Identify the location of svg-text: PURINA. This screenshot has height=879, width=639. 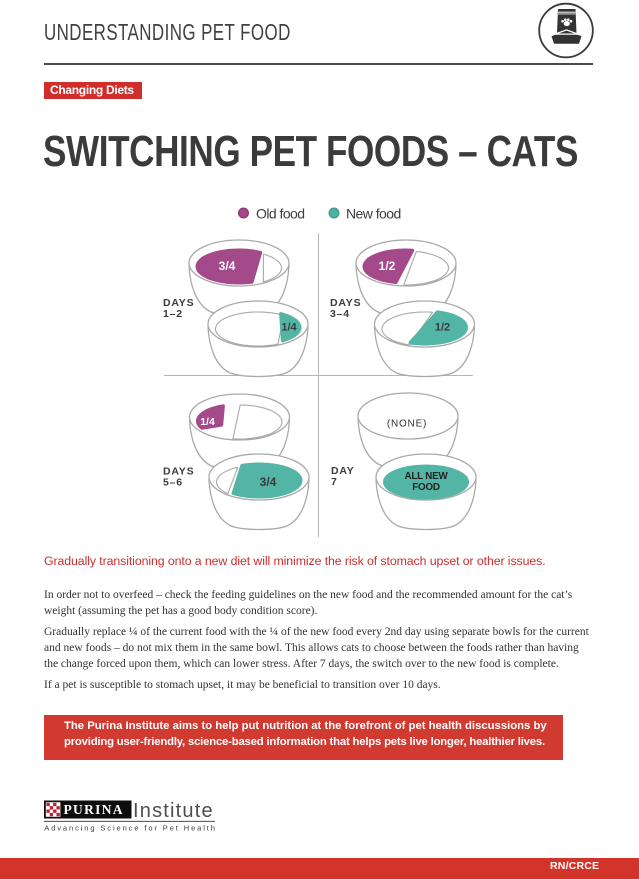
(94, 809).